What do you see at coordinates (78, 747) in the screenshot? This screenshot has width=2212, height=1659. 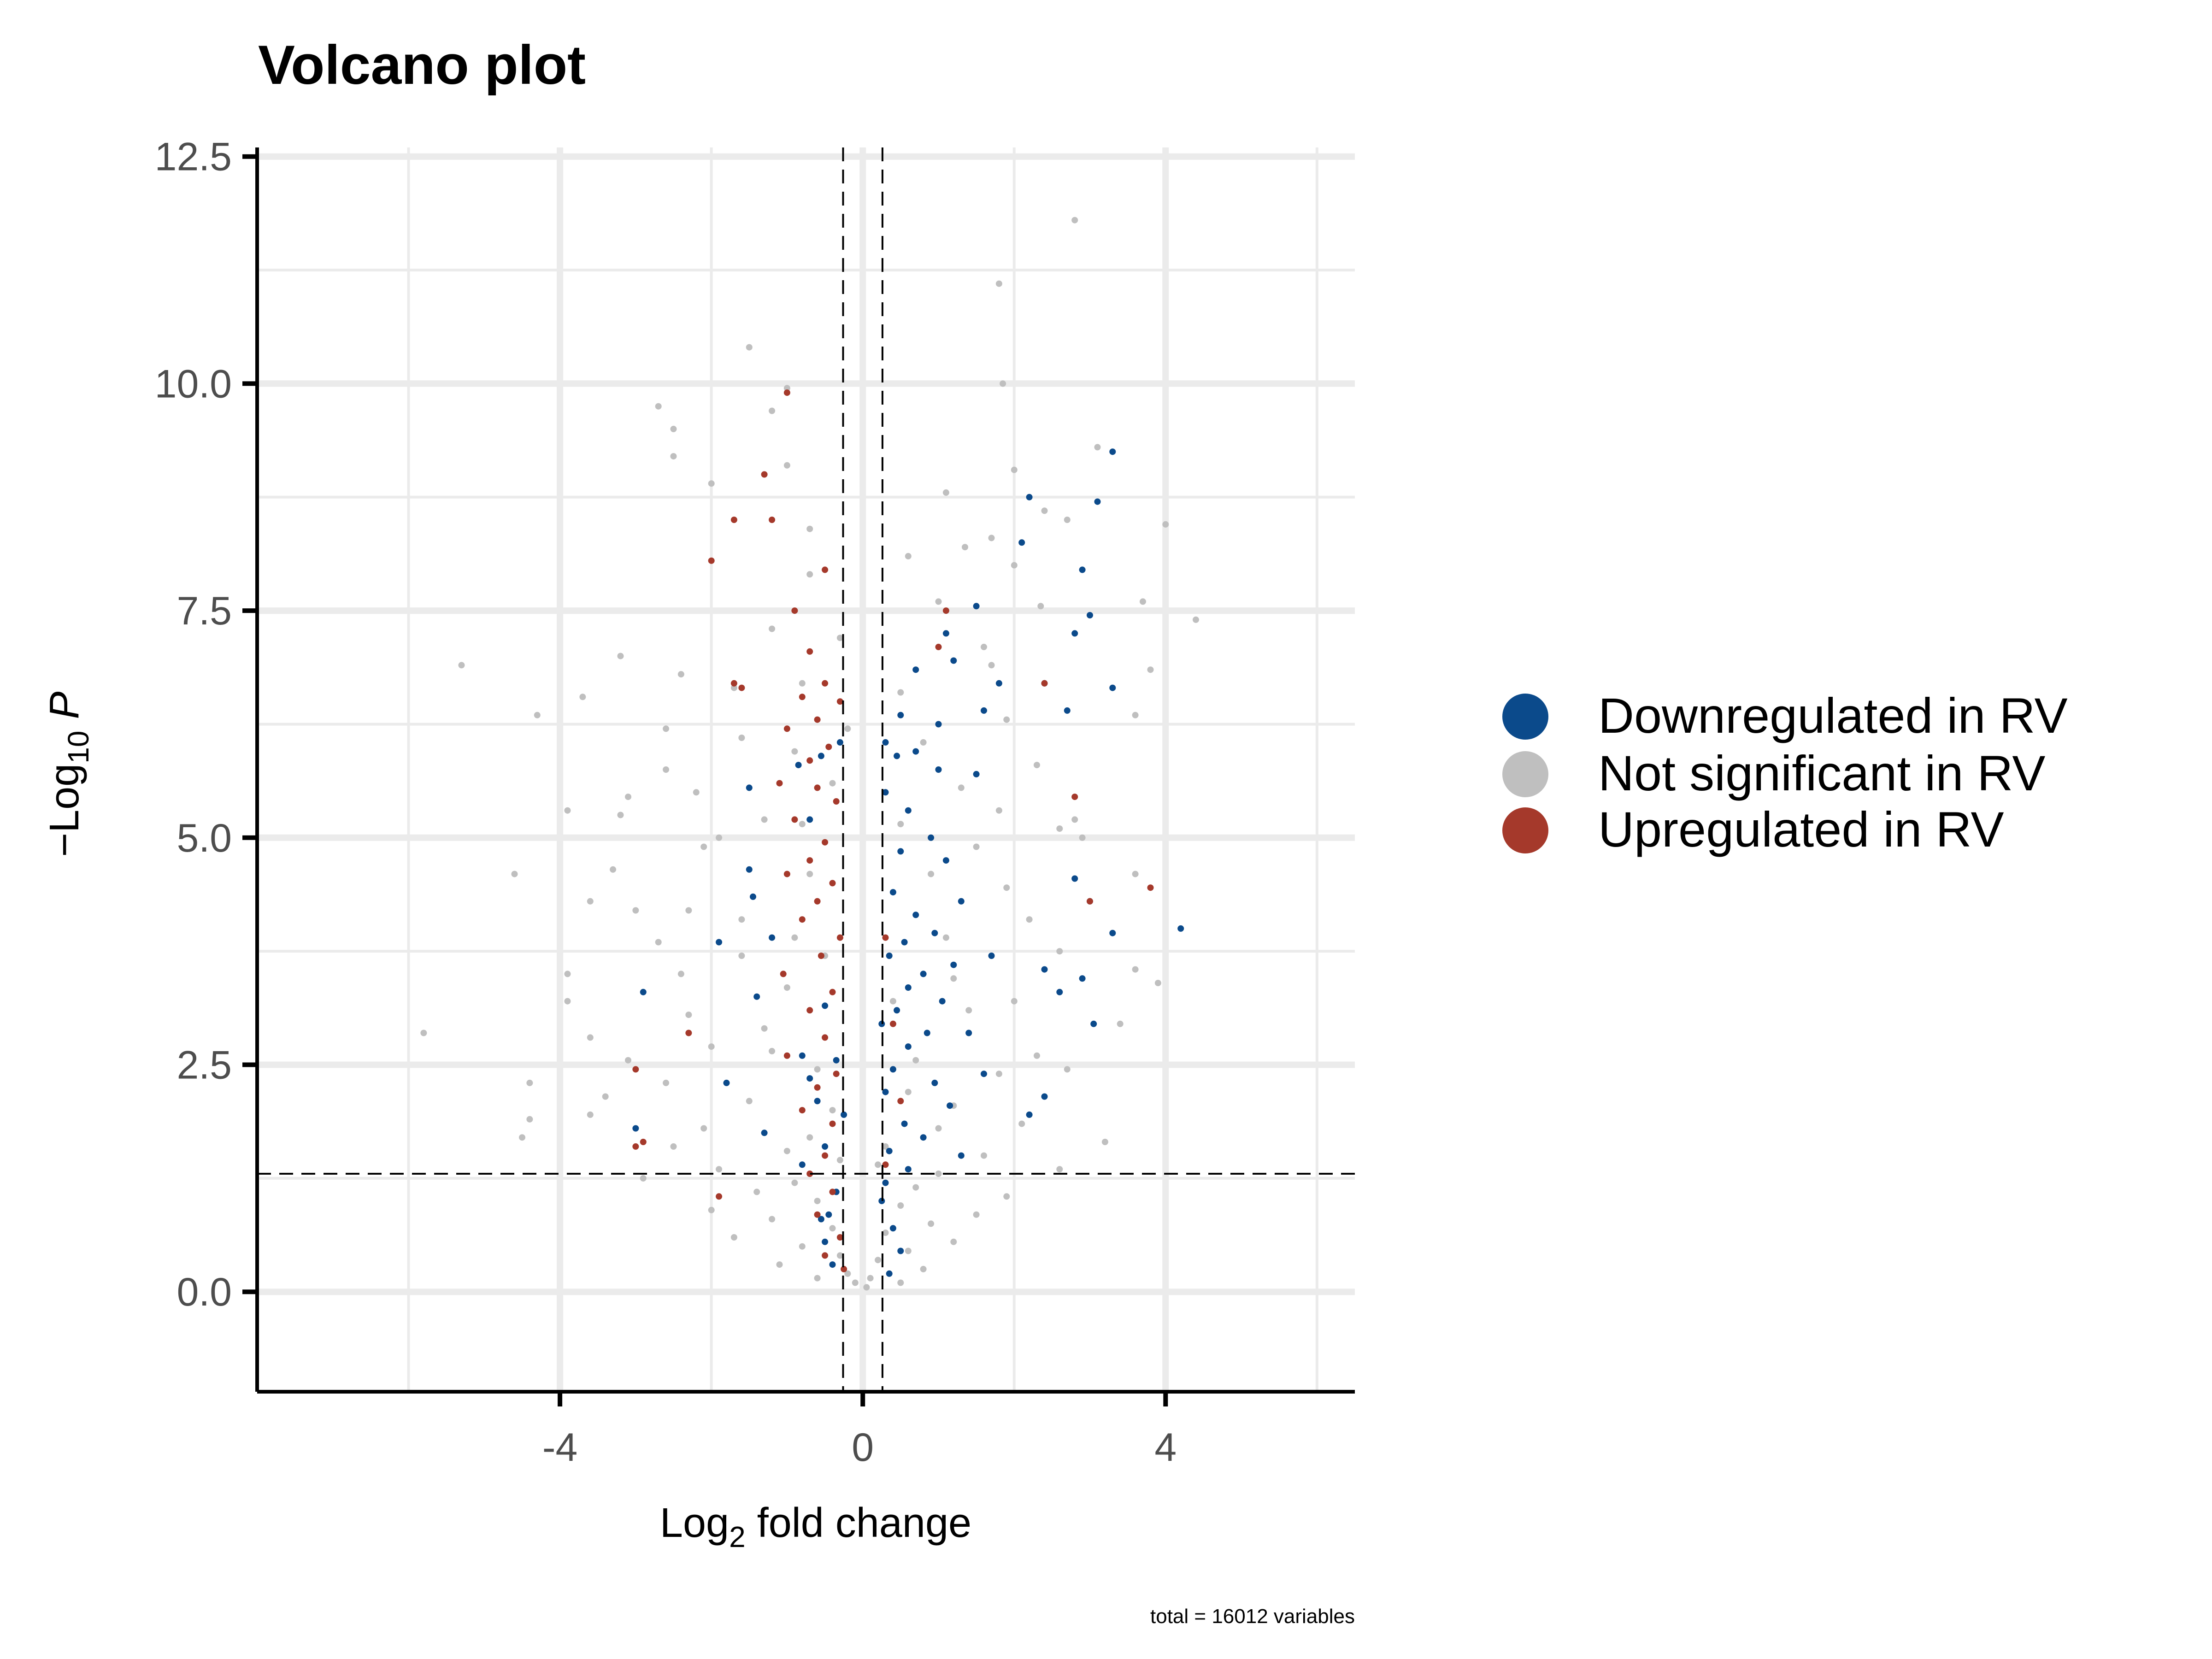 I see `y-axis-title-subscript: 10` at bounding box center [78, 747].